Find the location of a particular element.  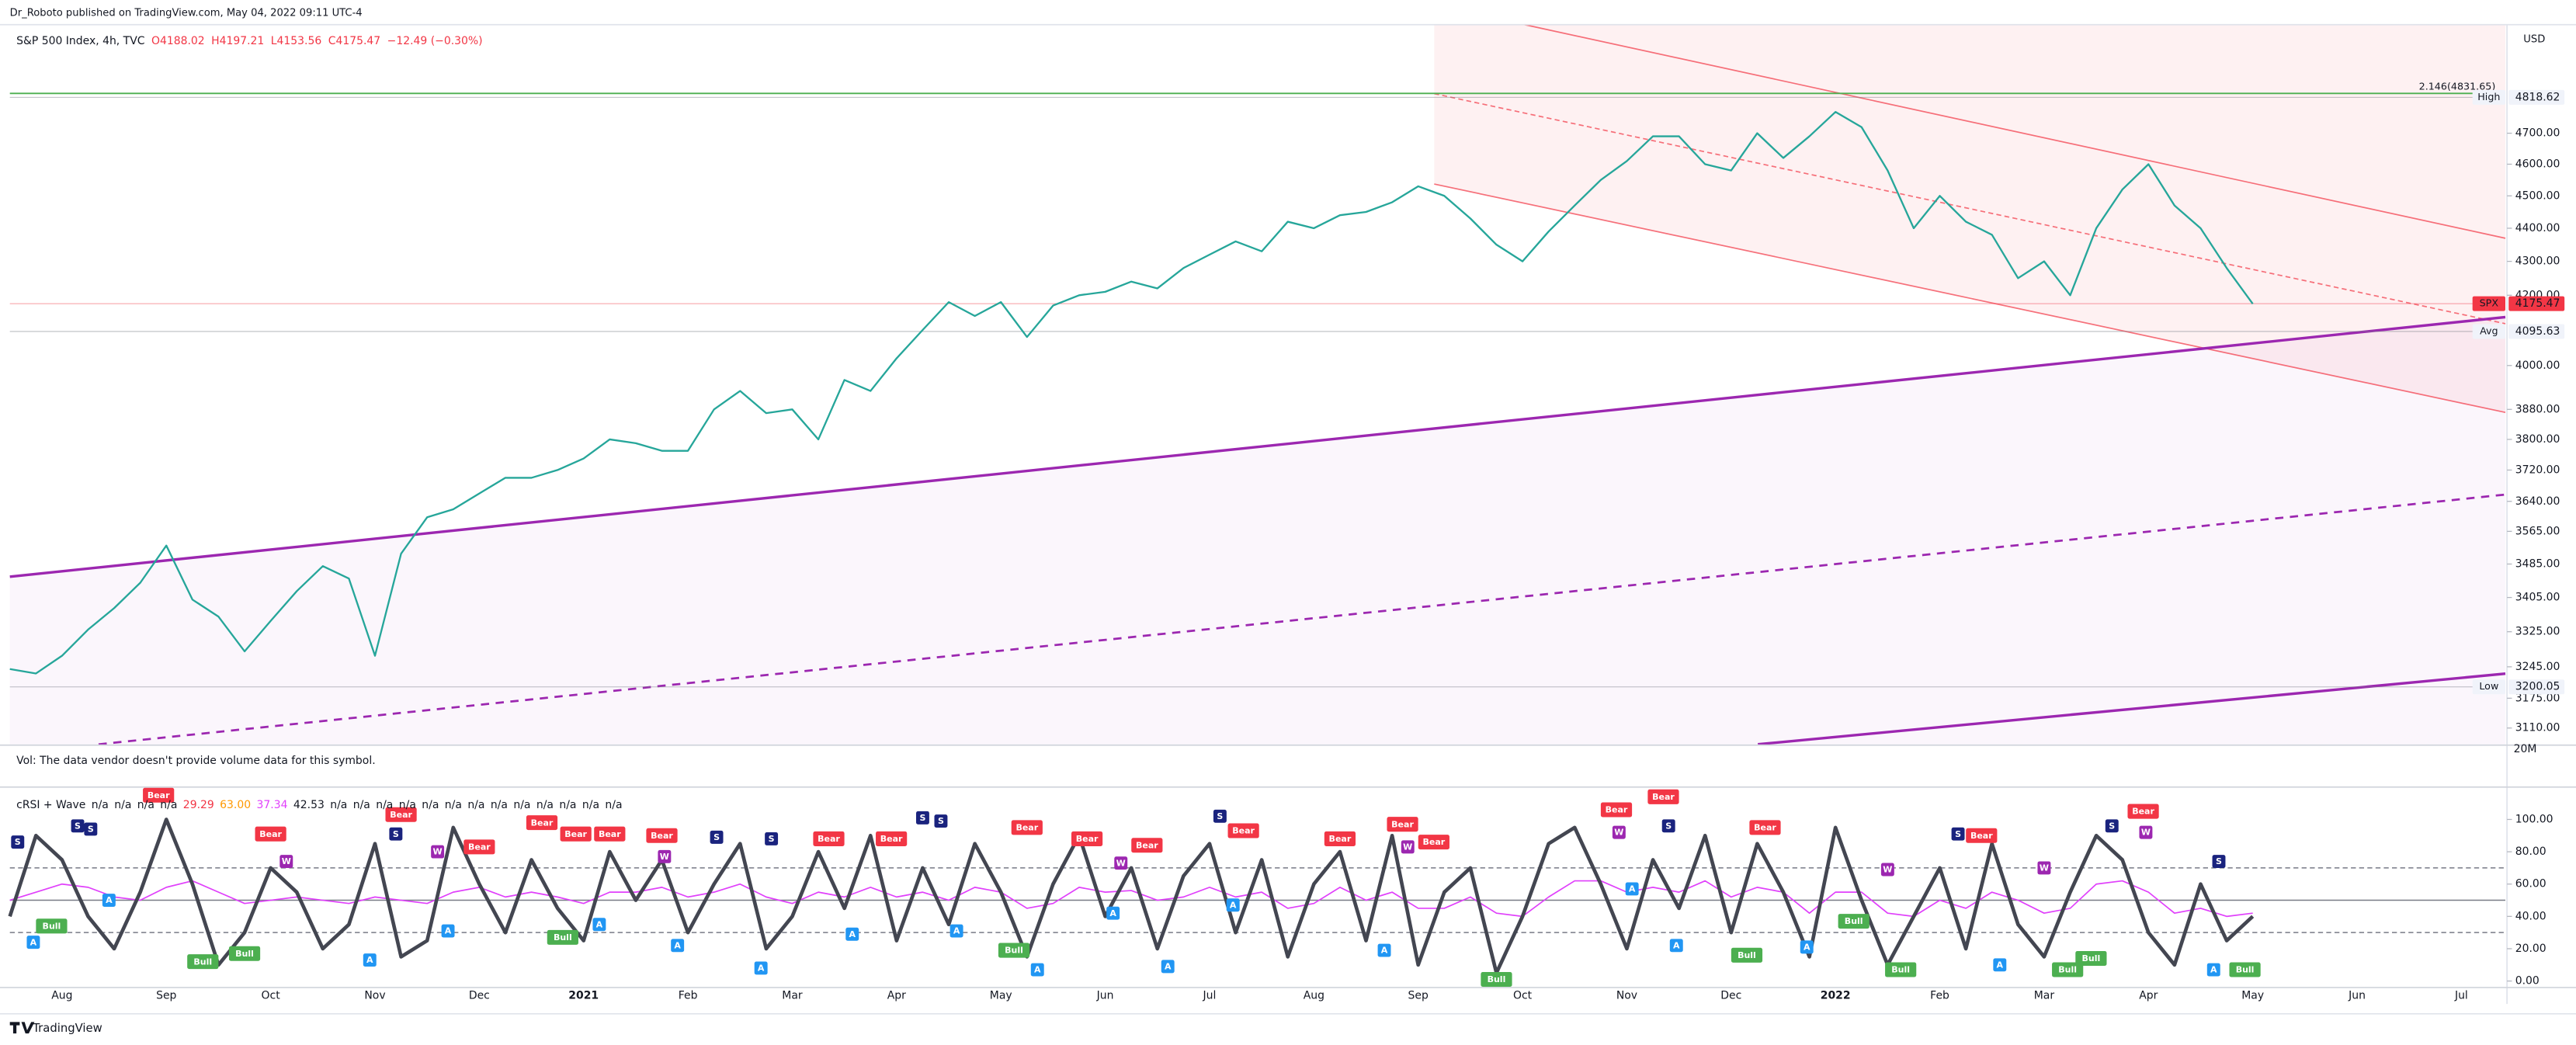

y-tick-label: 3110.00 is located at coordinates (2537, 728).